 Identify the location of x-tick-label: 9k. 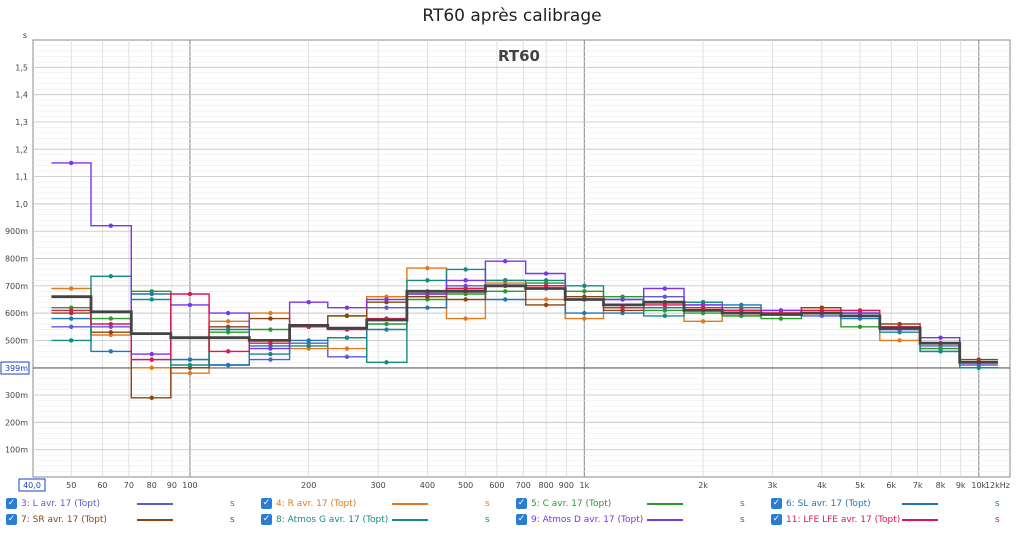
(961, 485).